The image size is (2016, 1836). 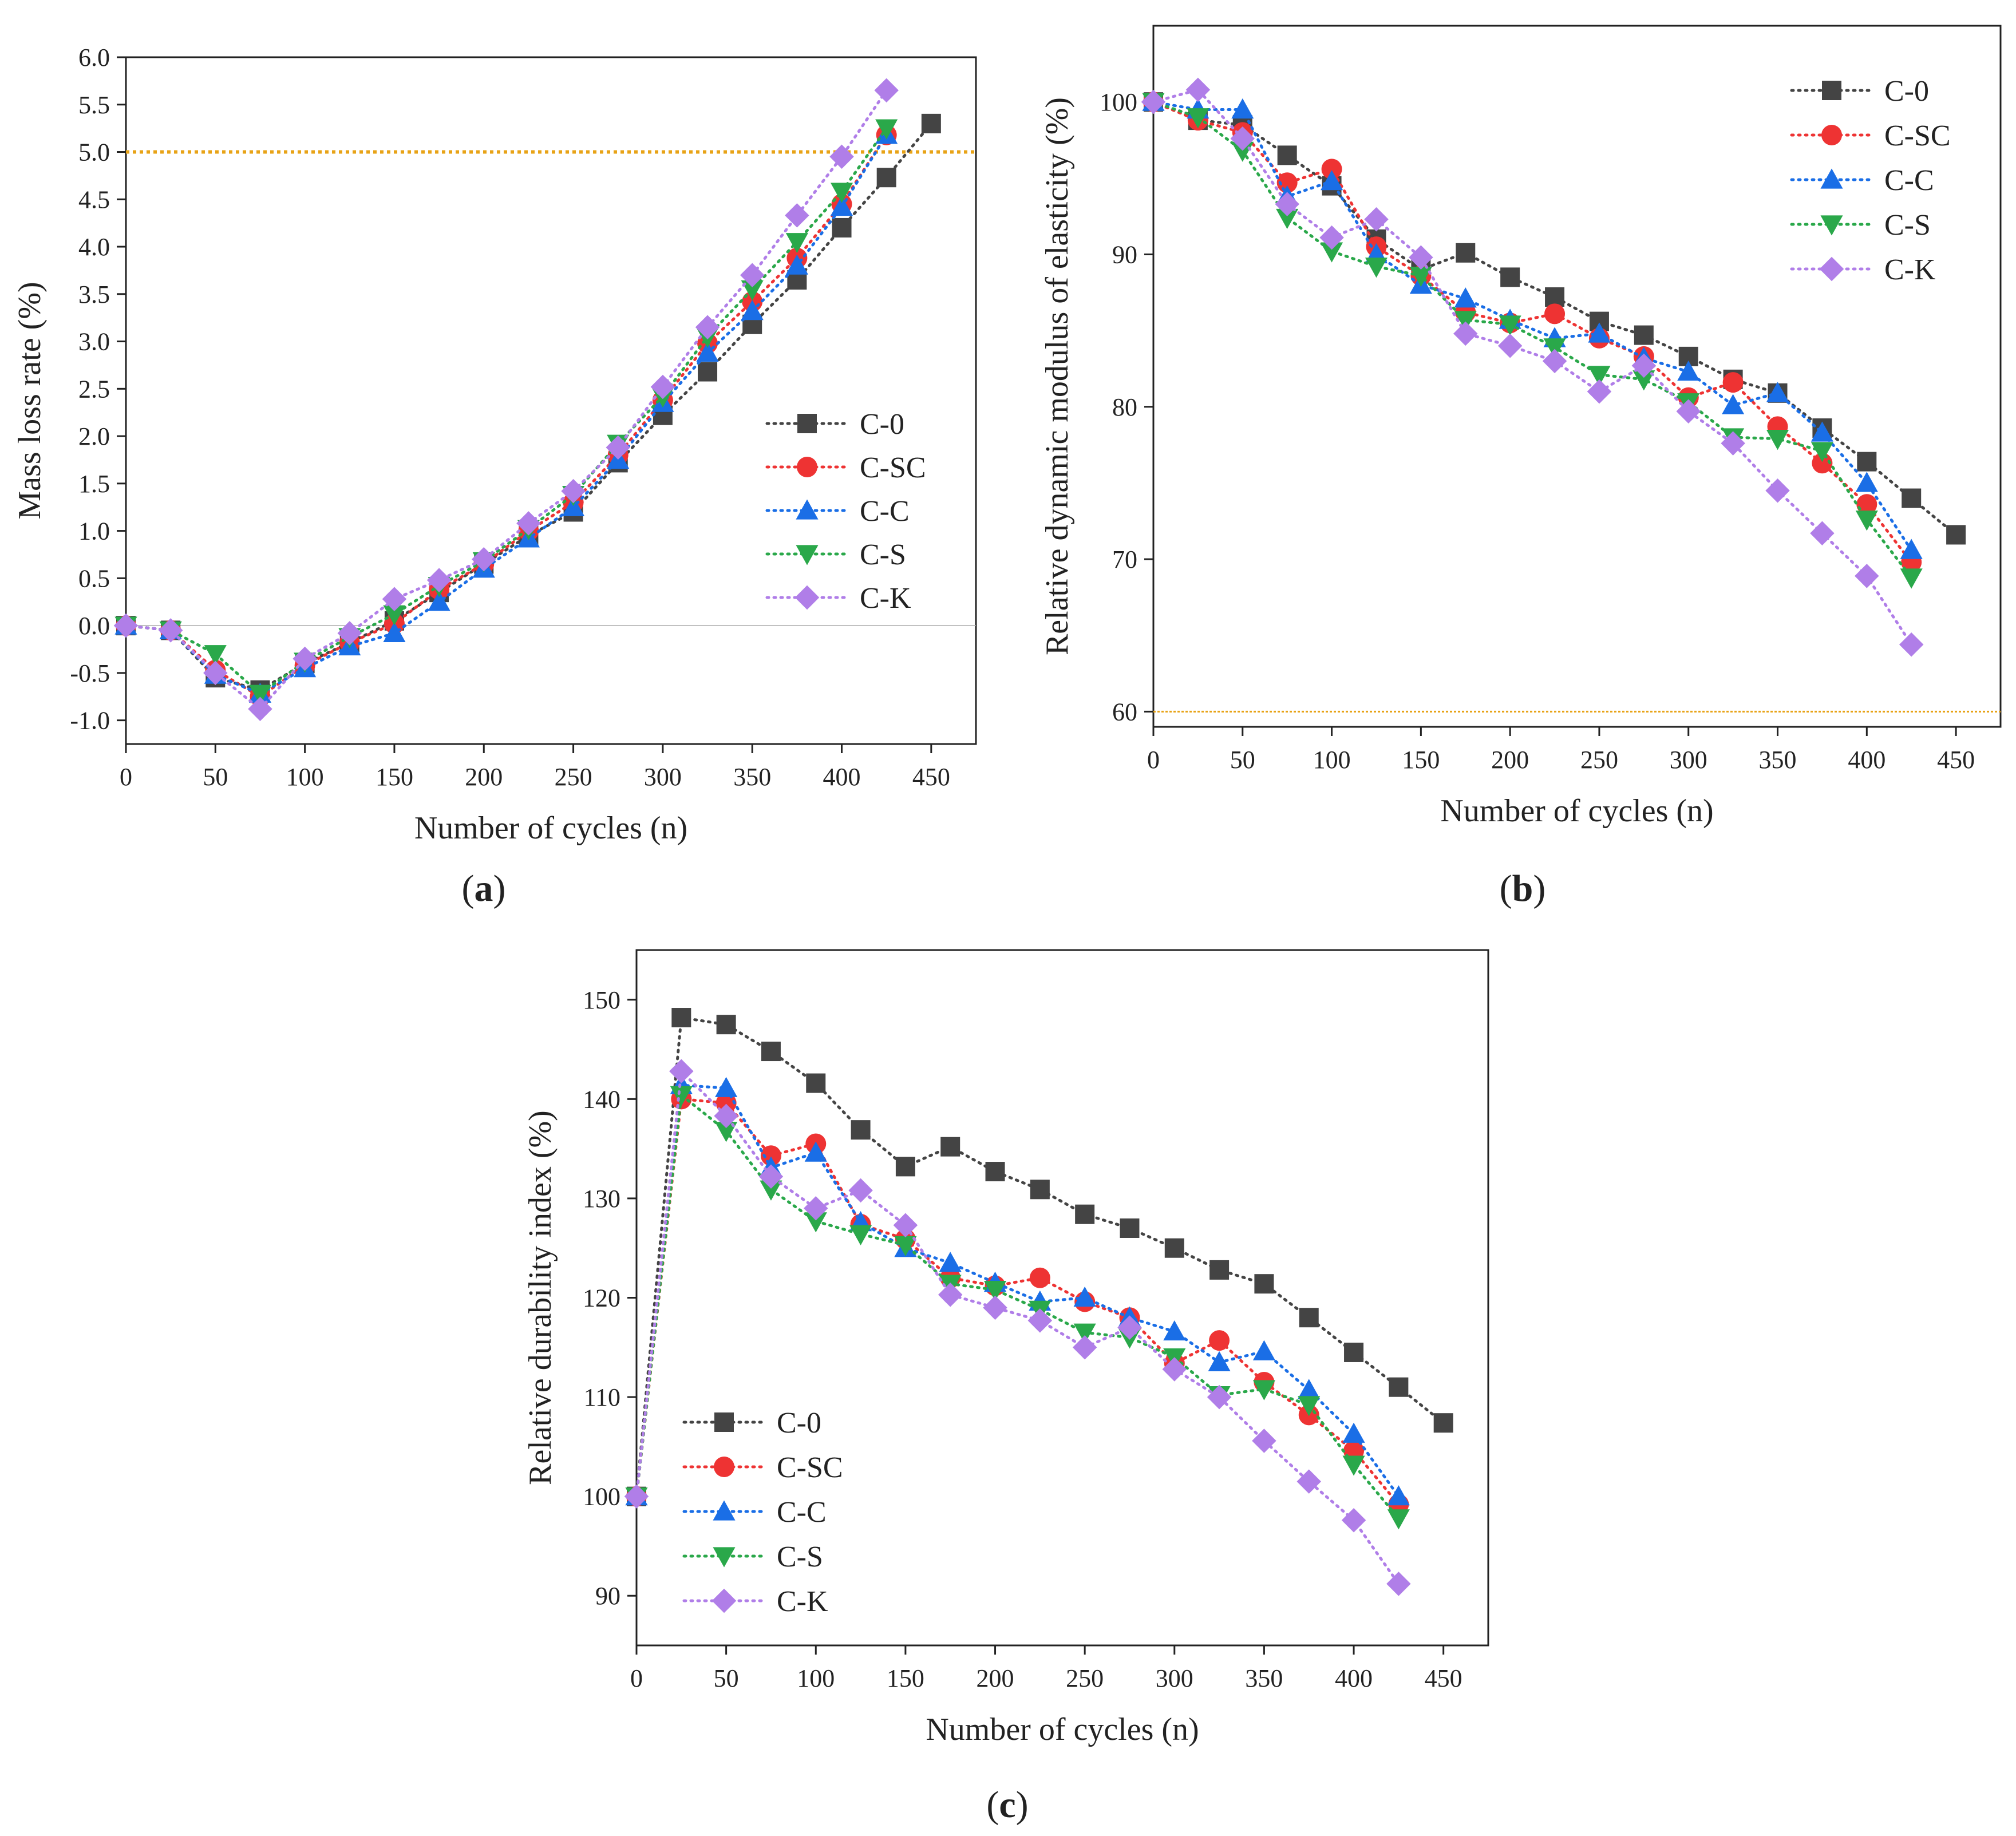 What do you see at coordinates (1688, 760) in the screenshot?
I see `x-tick-label: 300` at bounding box center [1688, 760].